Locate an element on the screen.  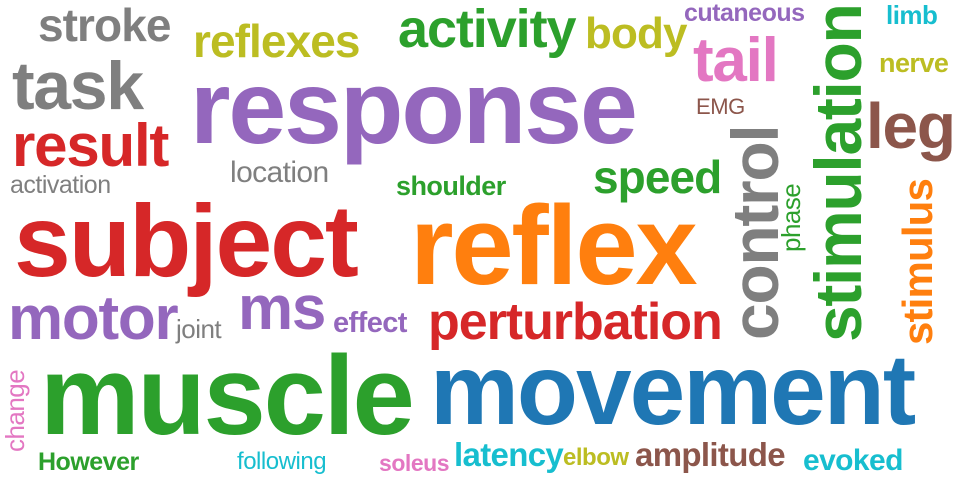
word-tail: tail is located at coordinates (736, 60).